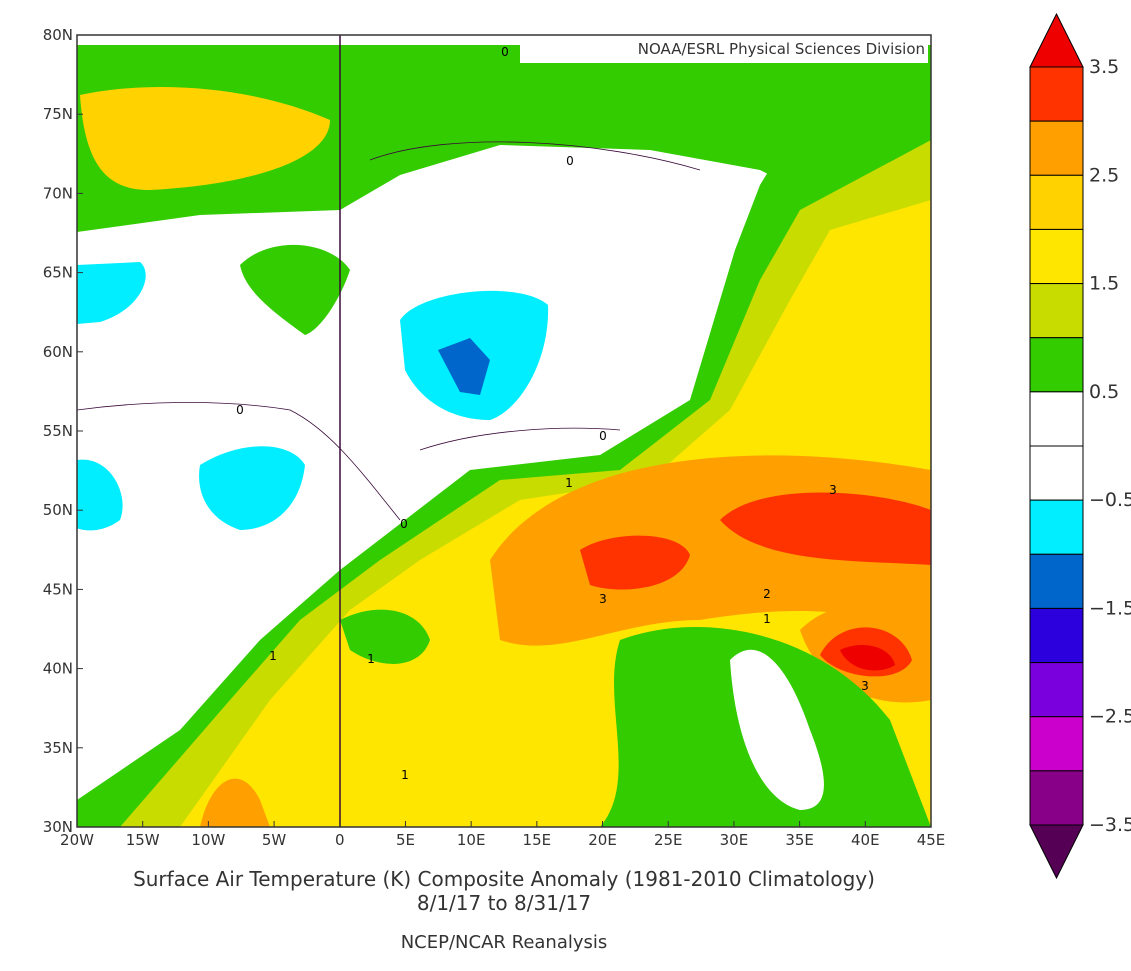 The width and height of the screenshot is (1131, 971). I want to click on lat-label: 55N, so click(58, 431).